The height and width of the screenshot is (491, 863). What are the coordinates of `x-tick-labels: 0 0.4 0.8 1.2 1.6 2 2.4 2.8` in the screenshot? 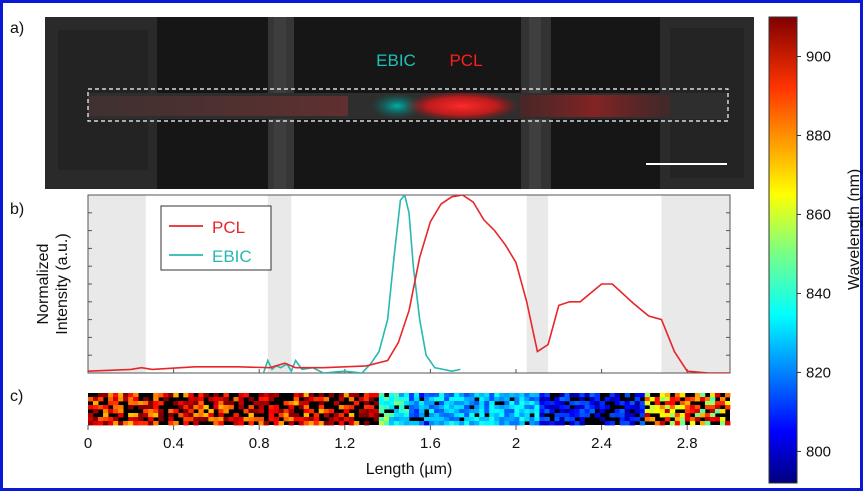 It's located at (391, 443).